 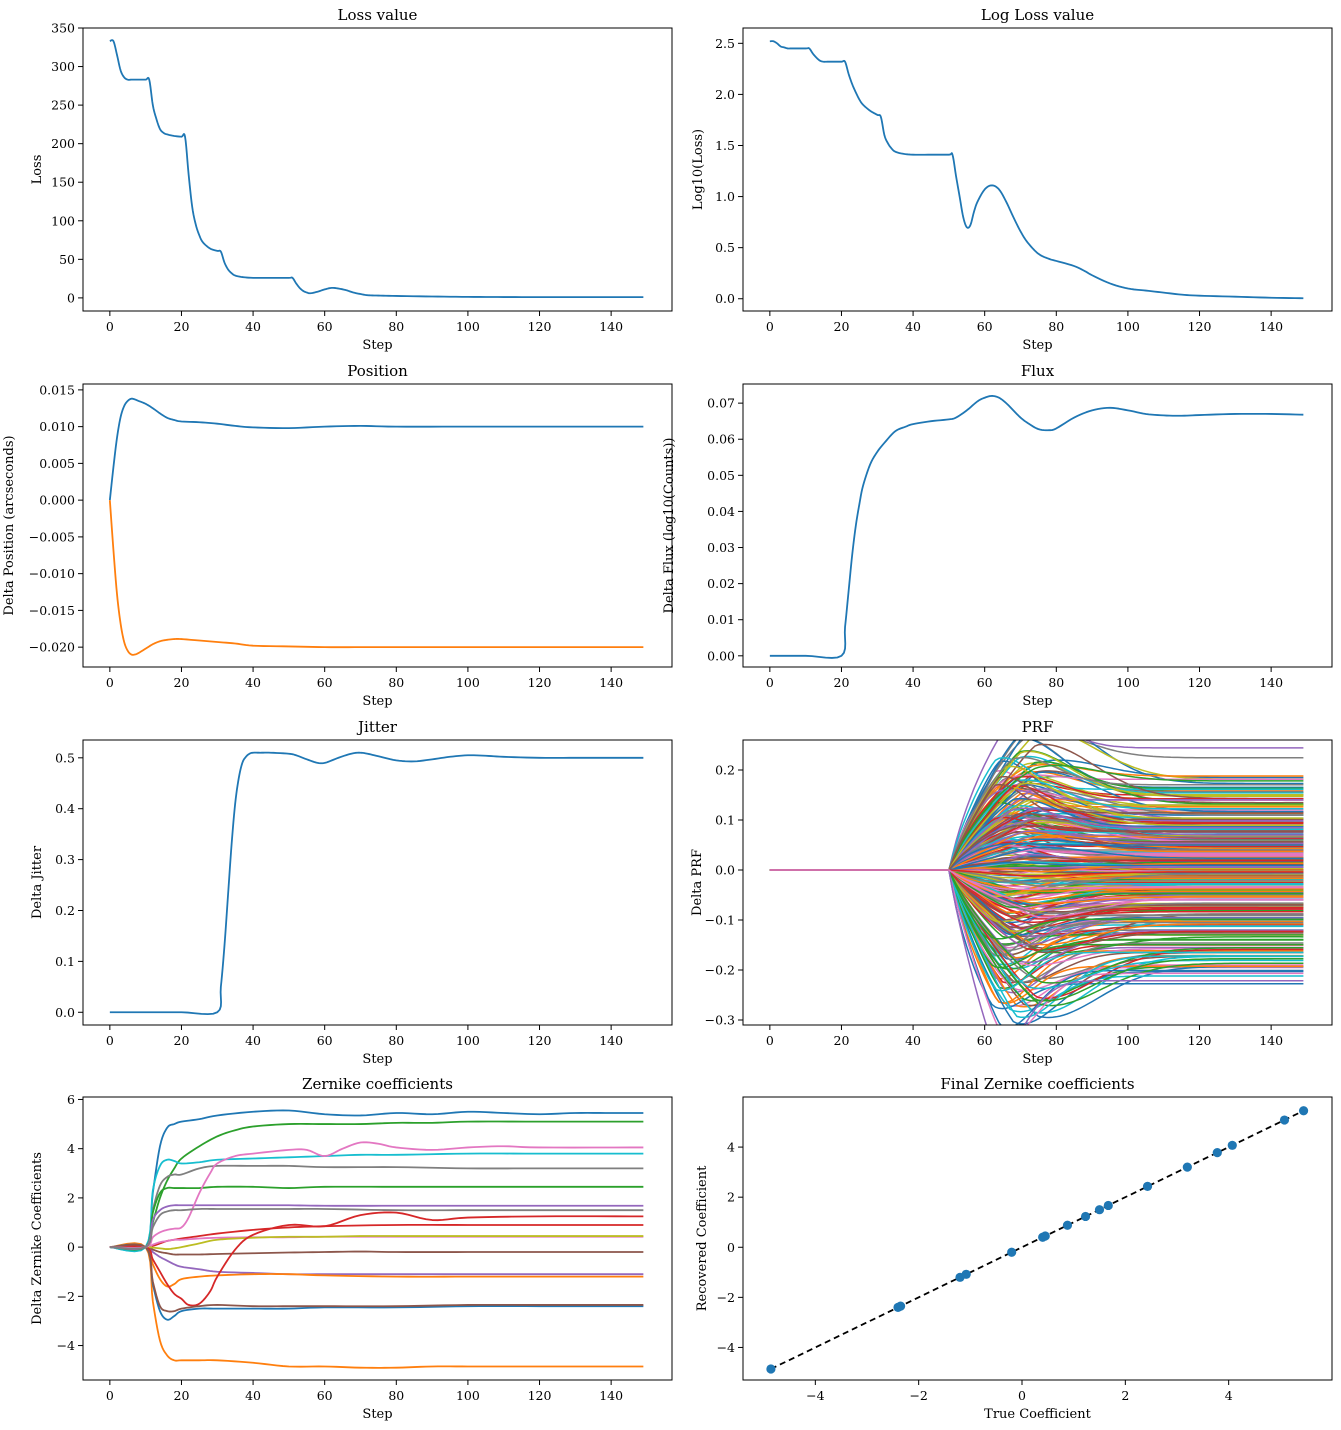 What do you see at coordinates (1037, 1084) in the screenshot?
I see `chart-title: Final Zernike coefficients` at bounding box center [1037, 1084].